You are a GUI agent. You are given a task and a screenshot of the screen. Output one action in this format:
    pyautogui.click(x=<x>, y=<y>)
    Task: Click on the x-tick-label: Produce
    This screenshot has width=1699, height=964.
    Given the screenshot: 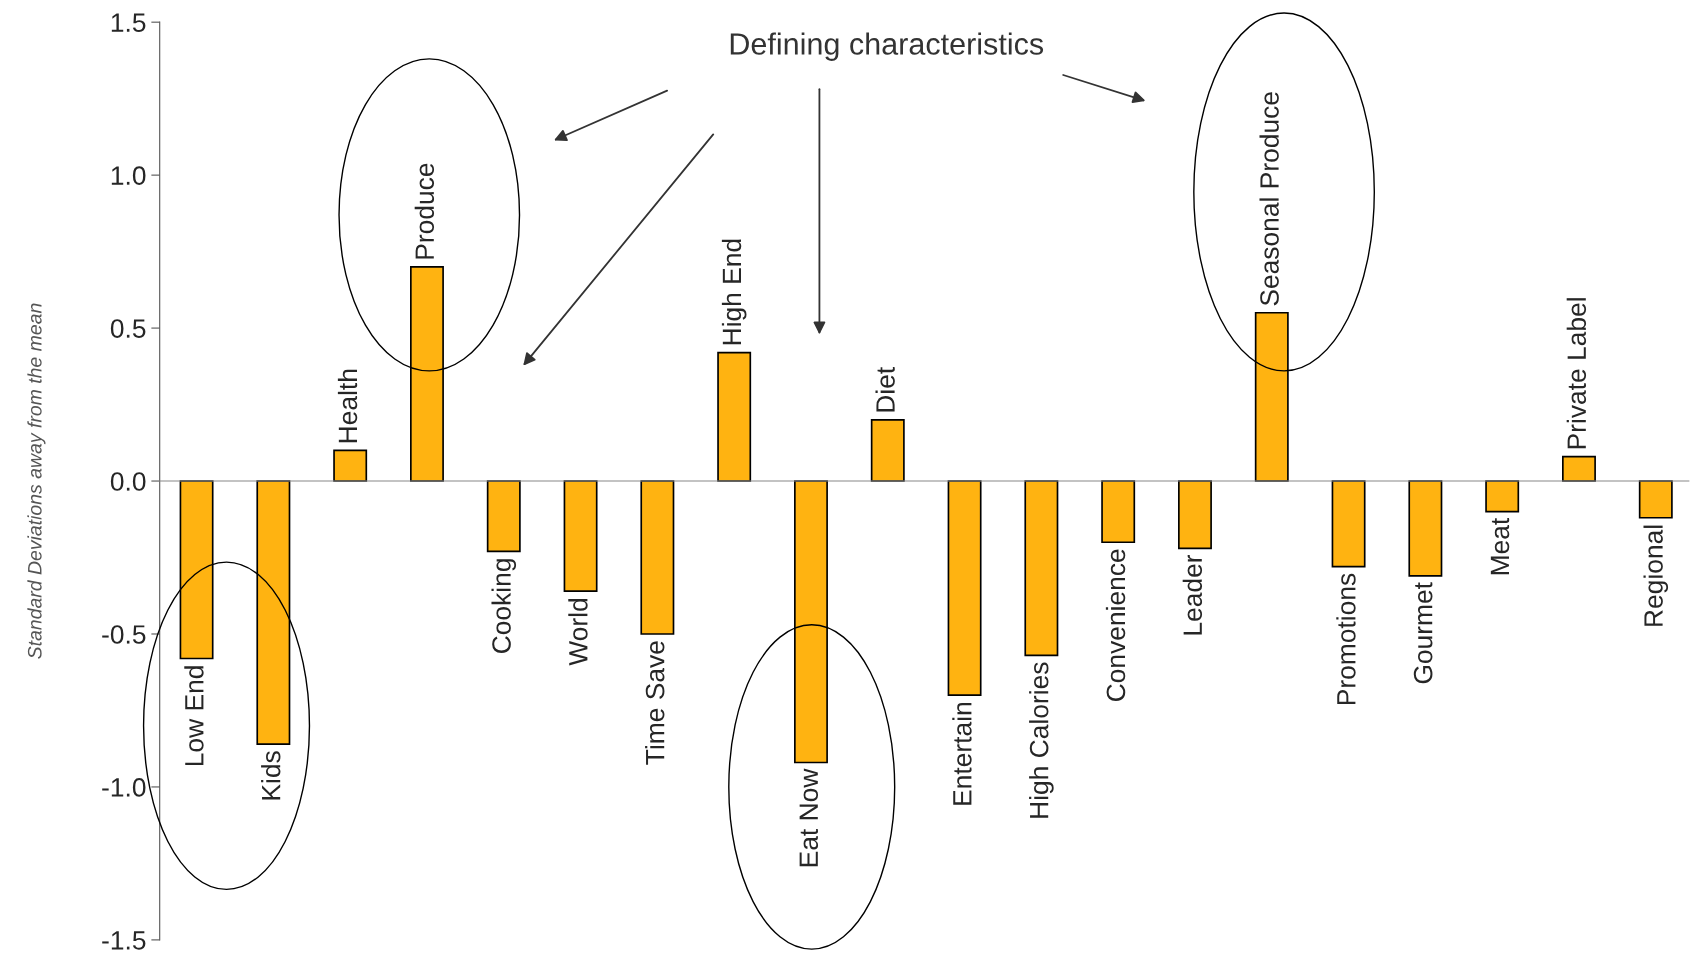 What is the action you would take?
    pyautogui.click(x=424, y=211)
    